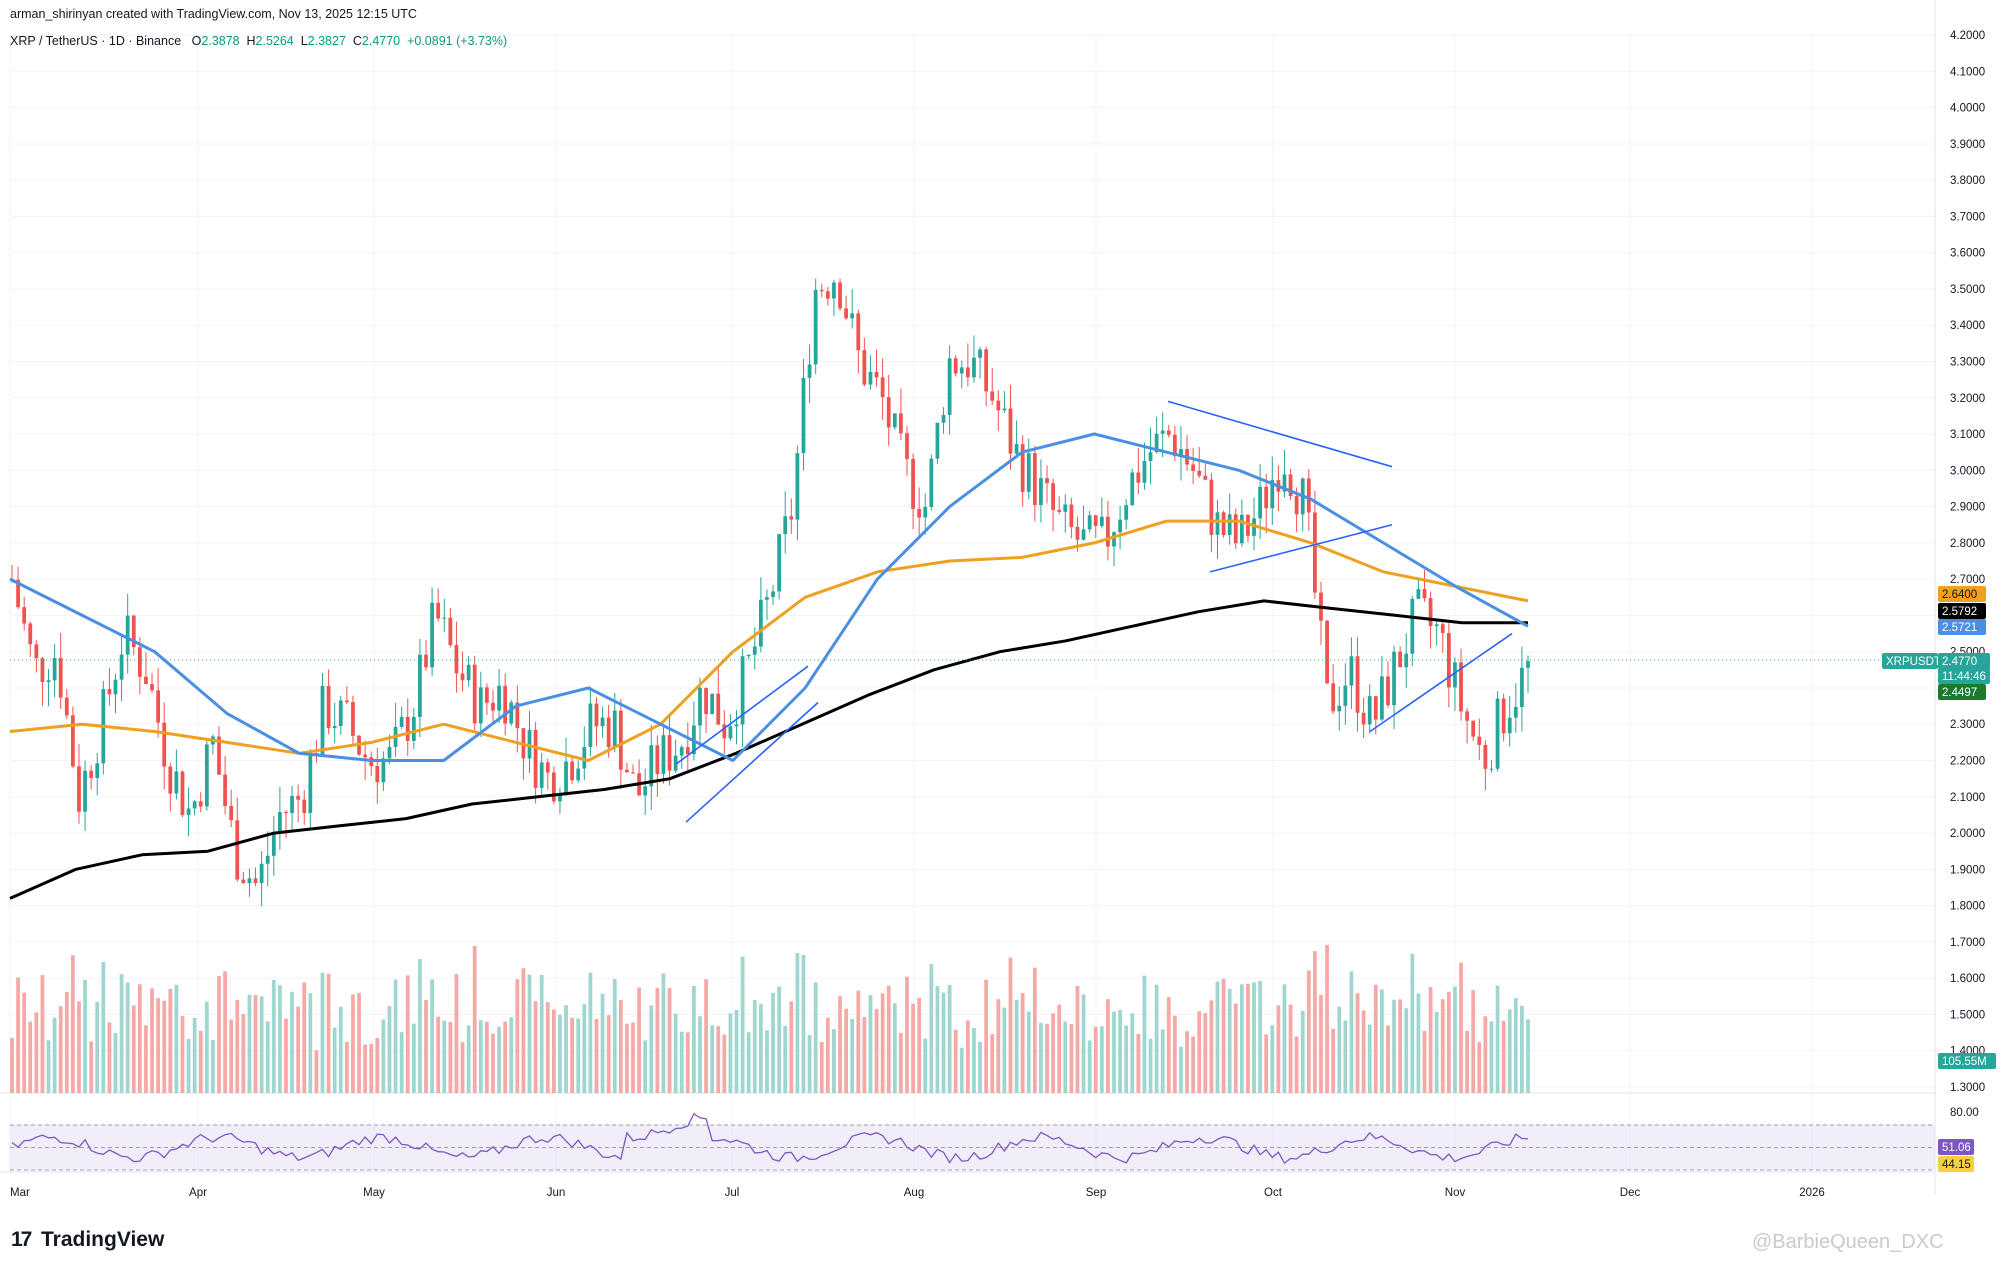 The height and width of the screenshot is (1269, 2014). What do you see at coordinates (752, 762) in the screenshot?
I see `channel-lower-trendline` at bounding box center [752, 762].